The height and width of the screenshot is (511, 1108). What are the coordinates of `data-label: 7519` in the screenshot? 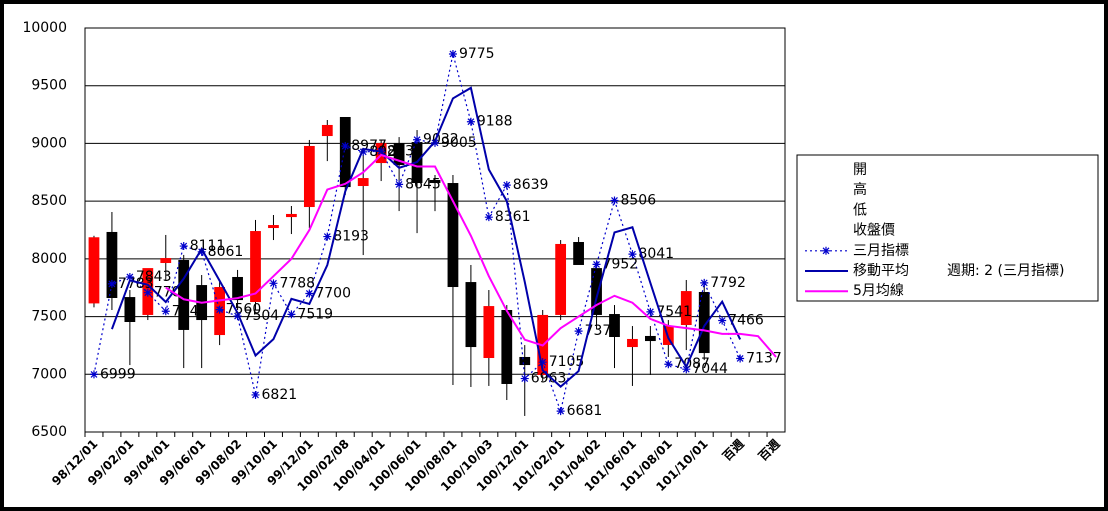 It's located at (315, 314).